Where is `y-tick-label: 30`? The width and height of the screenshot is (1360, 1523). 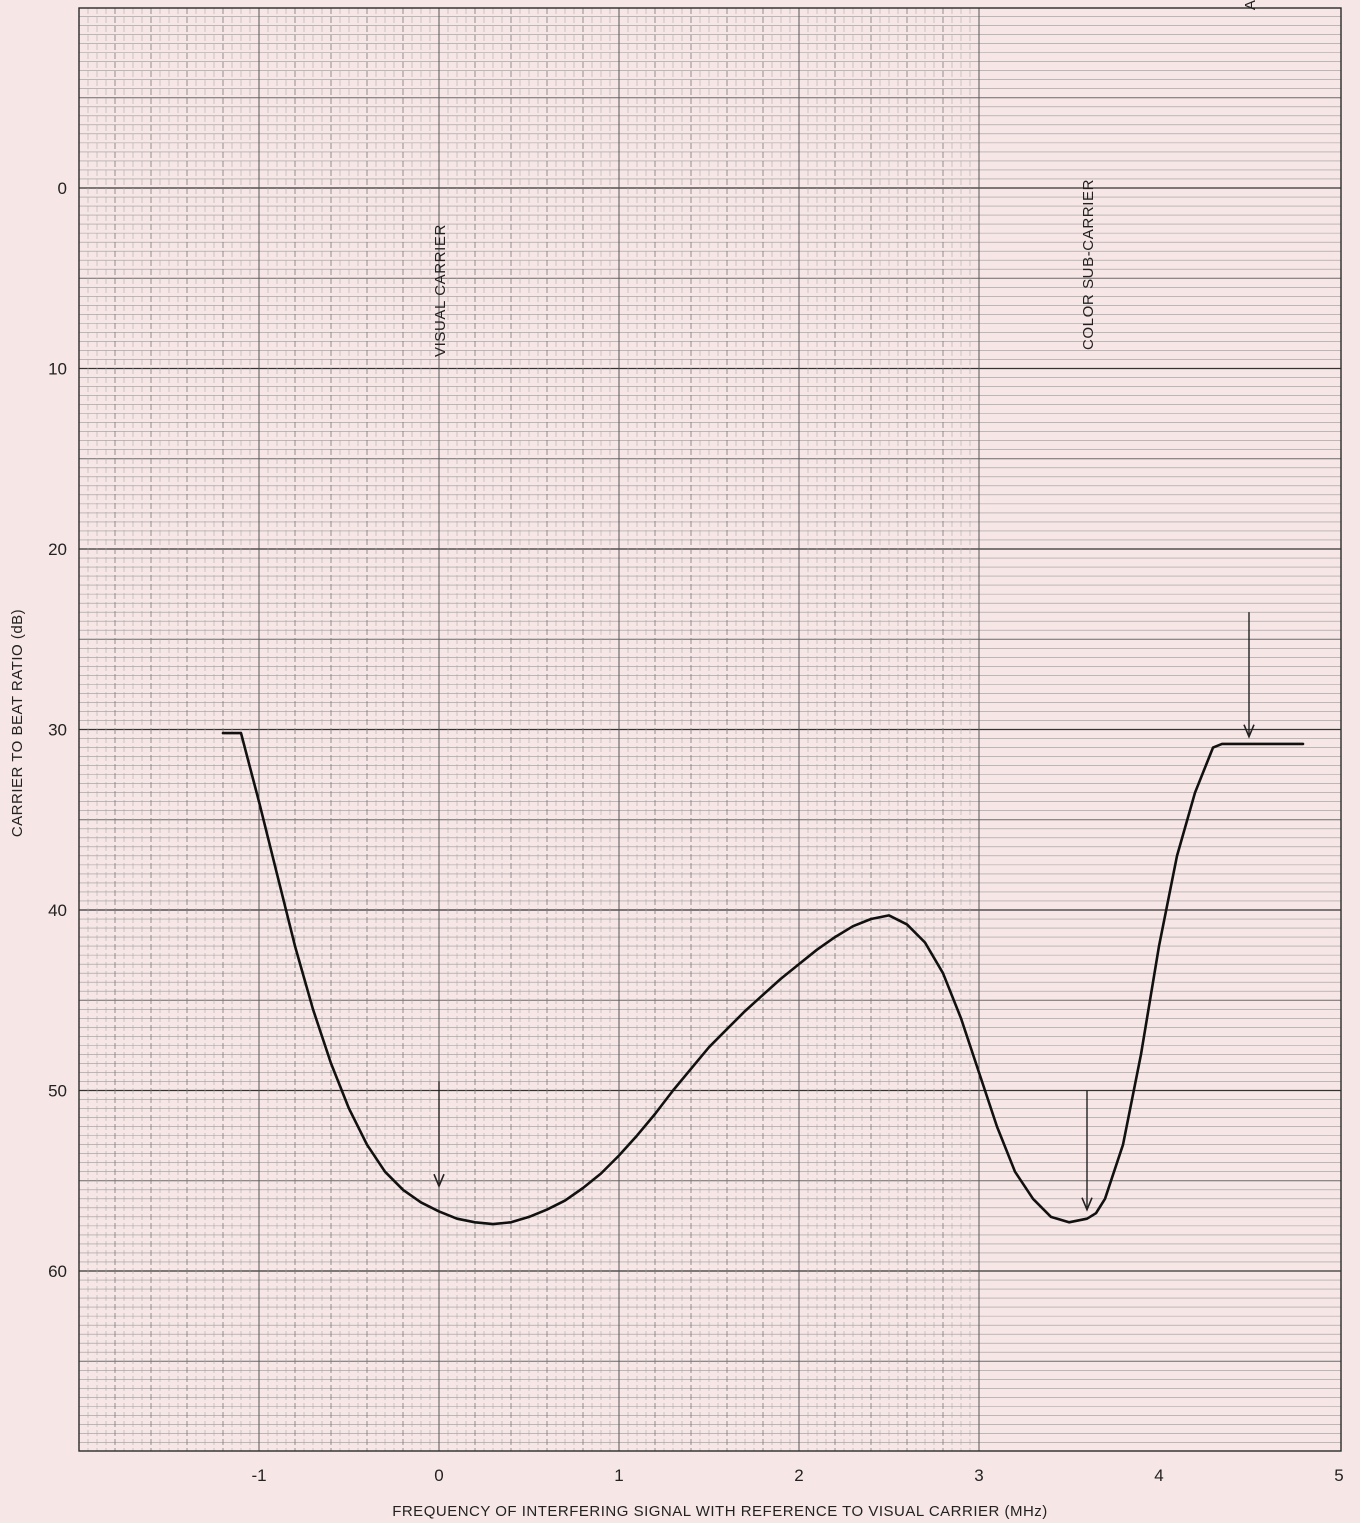
y-tick-label: 30 is located at coordinates (57, 730).